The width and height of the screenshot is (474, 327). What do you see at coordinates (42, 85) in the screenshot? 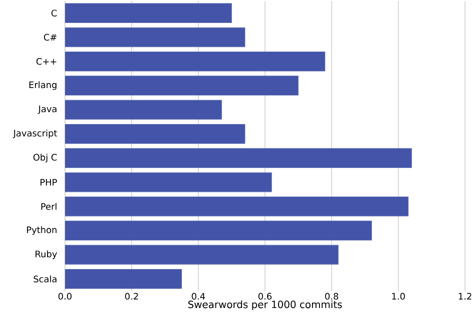
I see `y-tick-label: Erlang` at bounding box center [42, 85].